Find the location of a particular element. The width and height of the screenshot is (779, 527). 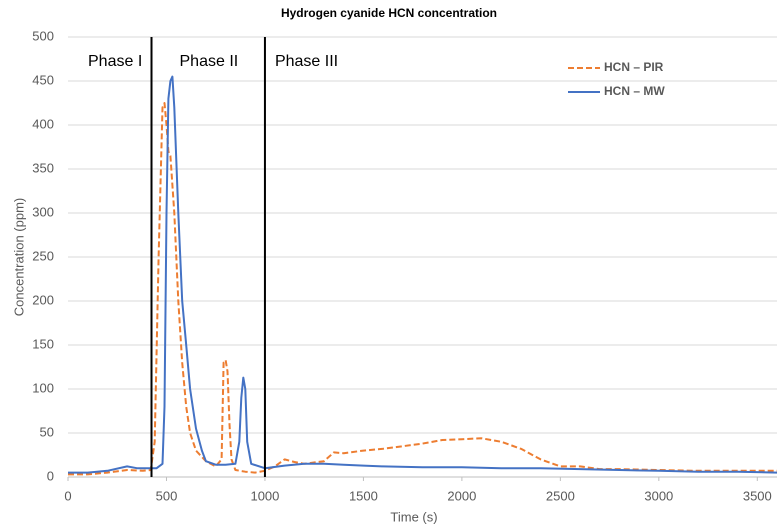

x-tick-label: 2000 is located at coordinates (461, 495).